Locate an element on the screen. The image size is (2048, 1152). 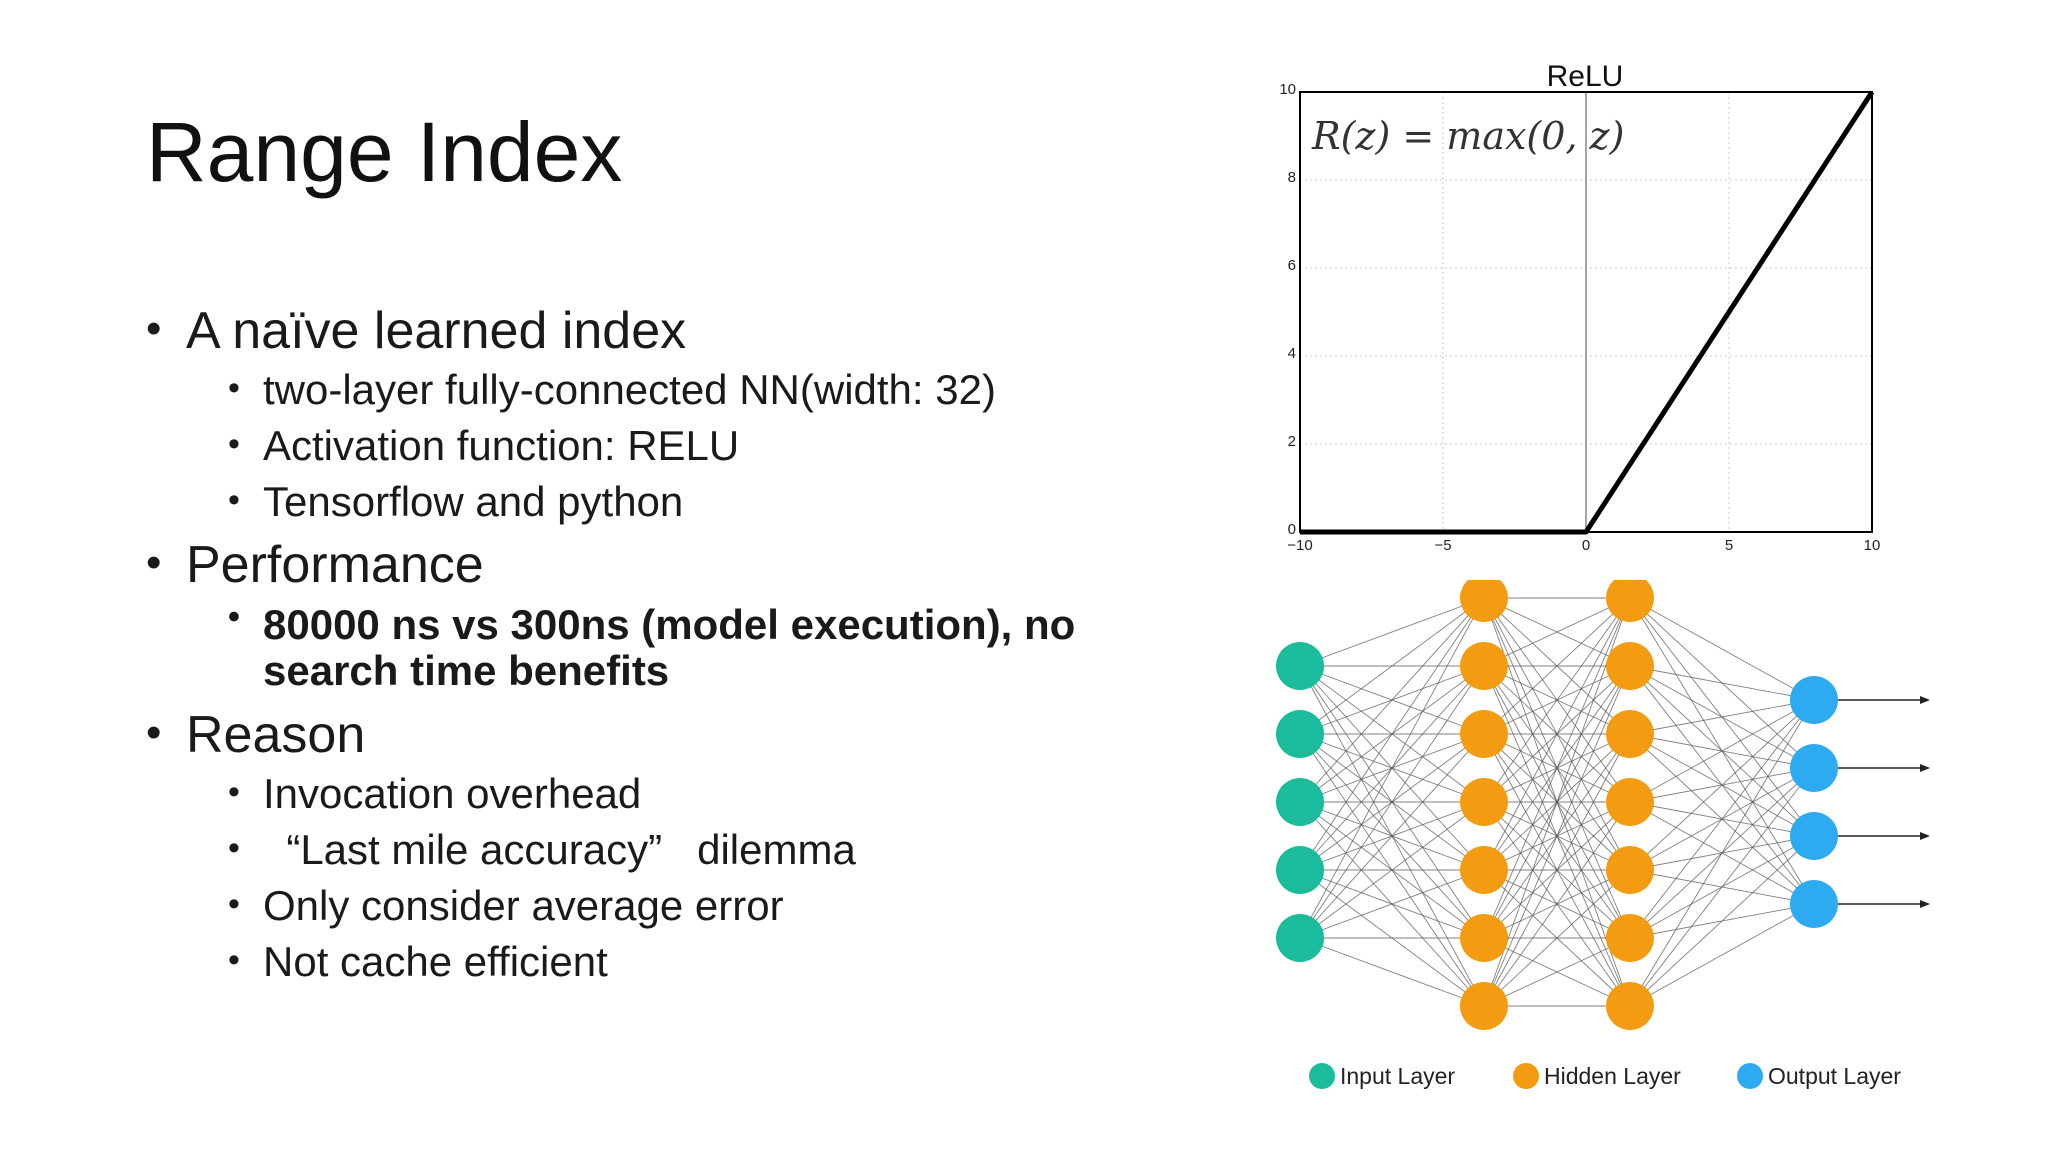
bullet-text: Performance is located at coordinates (335, 565).